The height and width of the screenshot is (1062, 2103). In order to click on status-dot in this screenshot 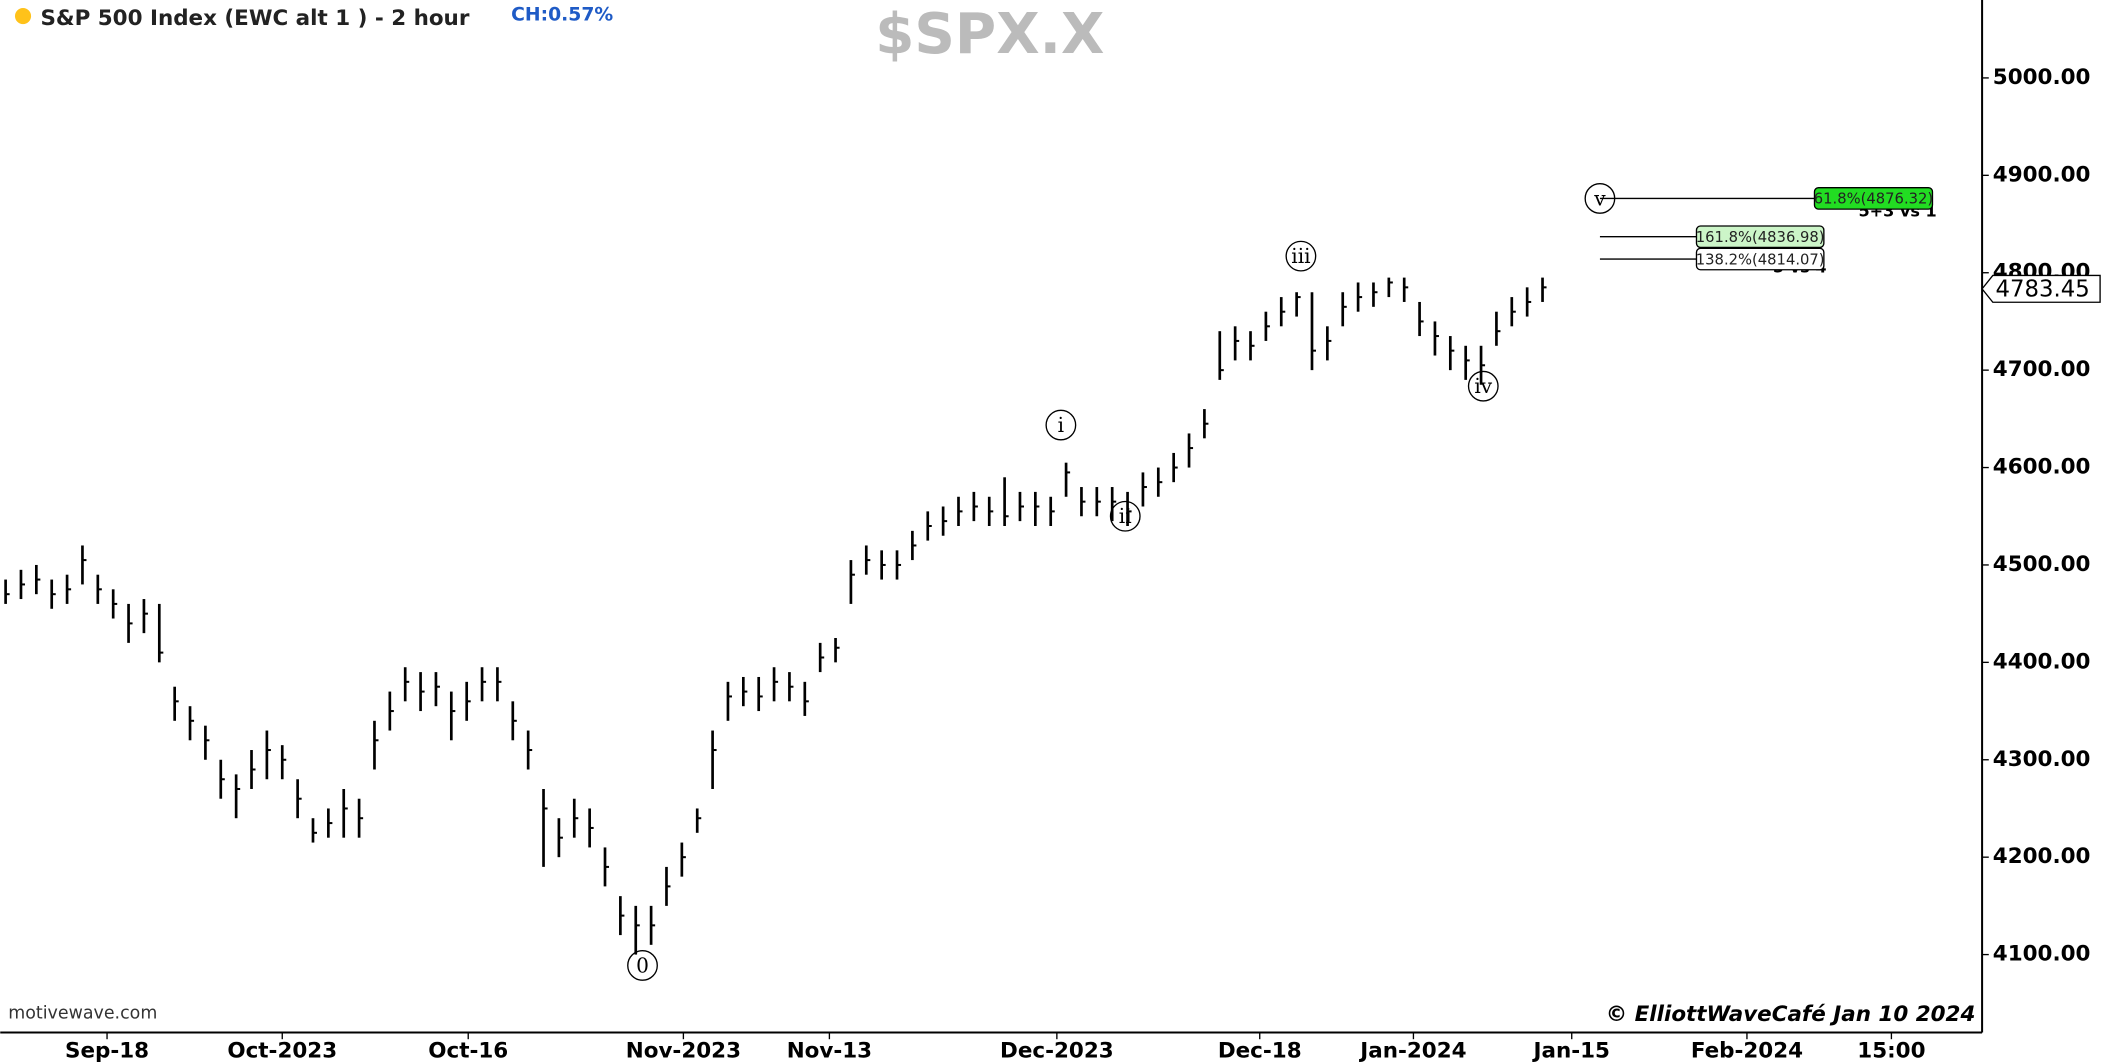, I will do `click(23, 16)`.